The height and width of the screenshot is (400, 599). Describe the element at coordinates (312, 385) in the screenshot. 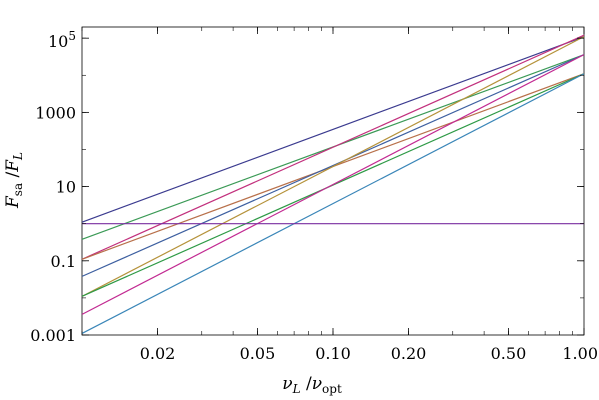

I see `x-axis-label: νL /νopt` at that location.